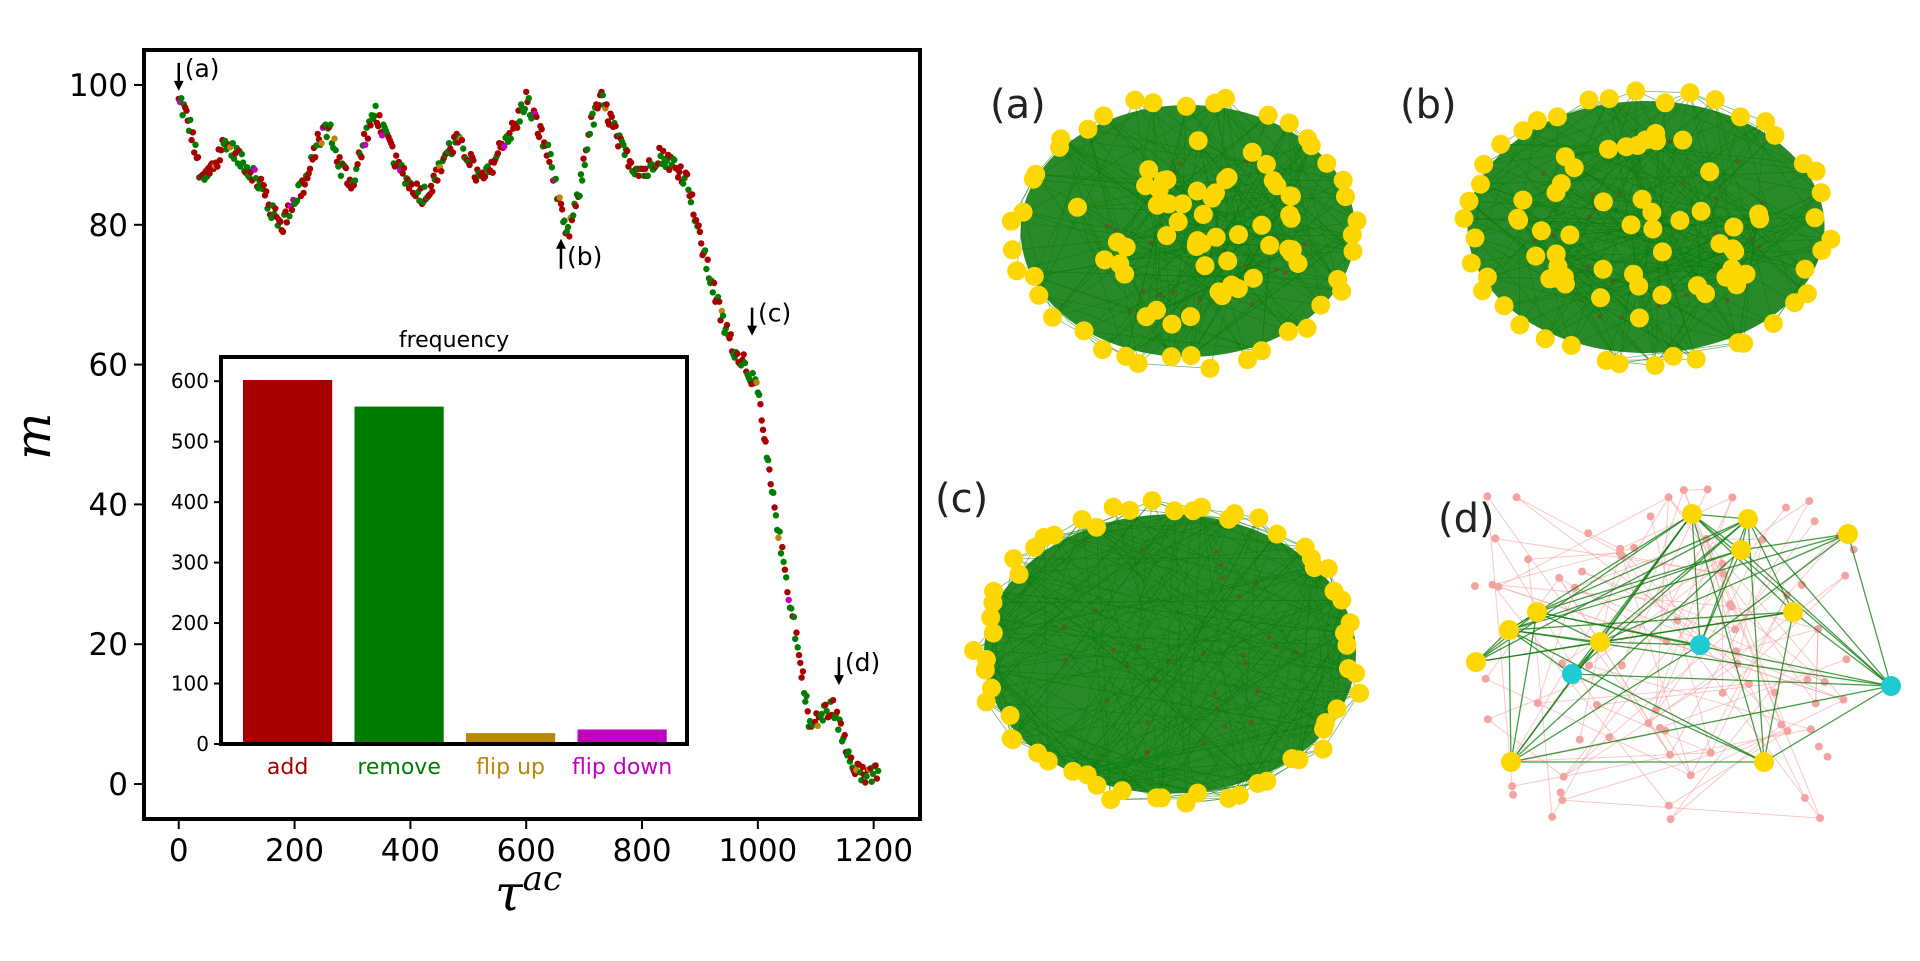 This screenshot has width=1920, height=961. I want to click on flip-up-point, so click(334, 138).